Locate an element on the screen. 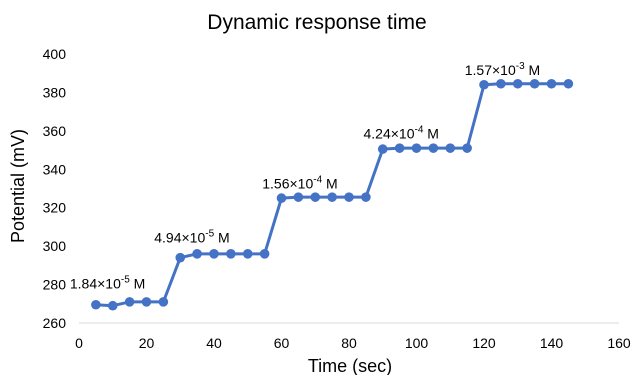 The image size is (634, 380). x-tick-label: 160 is located at coordinates (619, 343).